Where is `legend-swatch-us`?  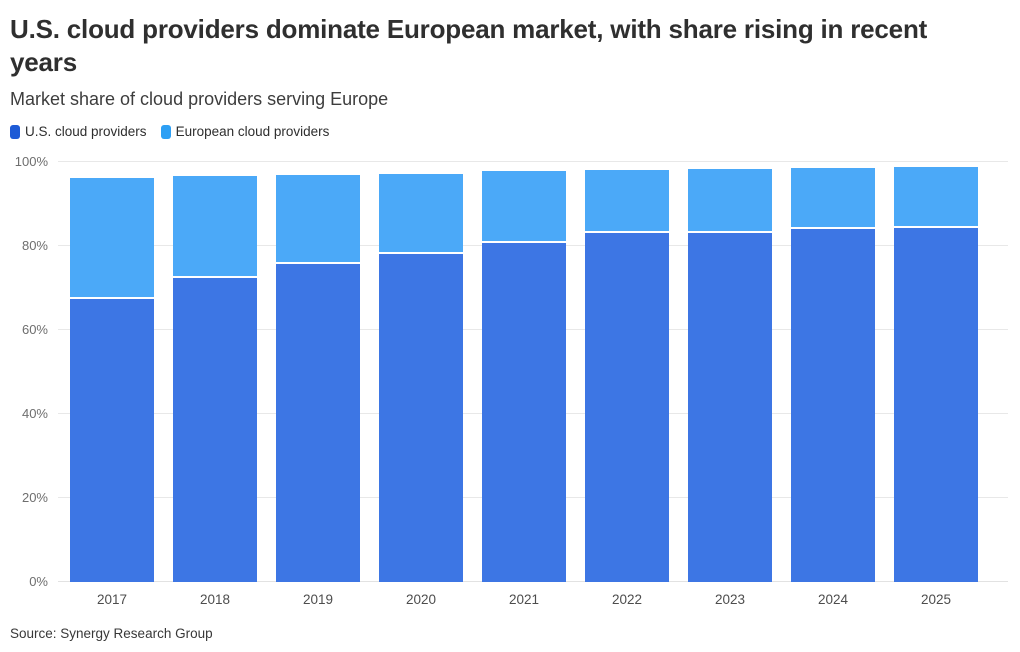
legend-swatch-us is located at coordinates (15, 131).